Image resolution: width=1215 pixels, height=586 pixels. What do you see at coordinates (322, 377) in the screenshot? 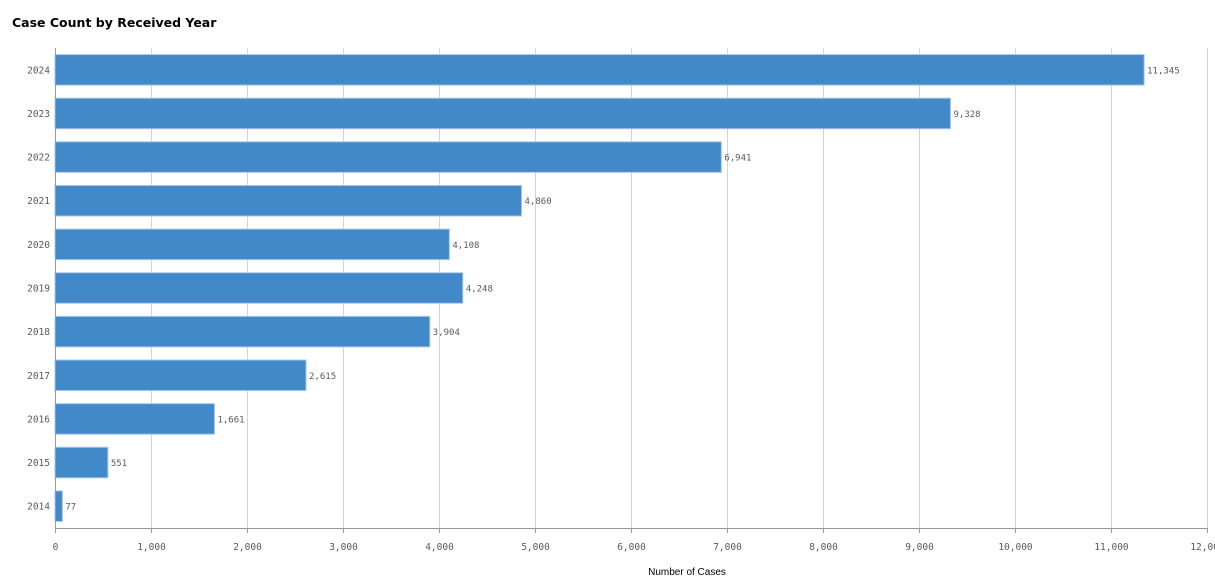
I see `value-label-2017: 2,615` at bounding box center [322, 377].